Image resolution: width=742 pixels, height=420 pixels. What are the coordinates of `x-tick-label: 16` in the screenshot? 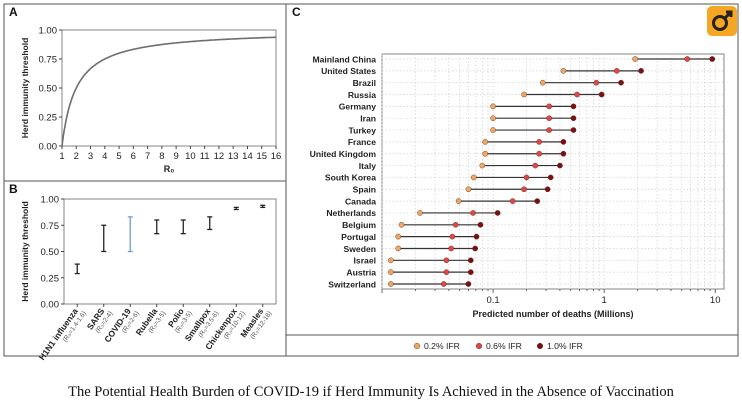 It's located at (276, 156).